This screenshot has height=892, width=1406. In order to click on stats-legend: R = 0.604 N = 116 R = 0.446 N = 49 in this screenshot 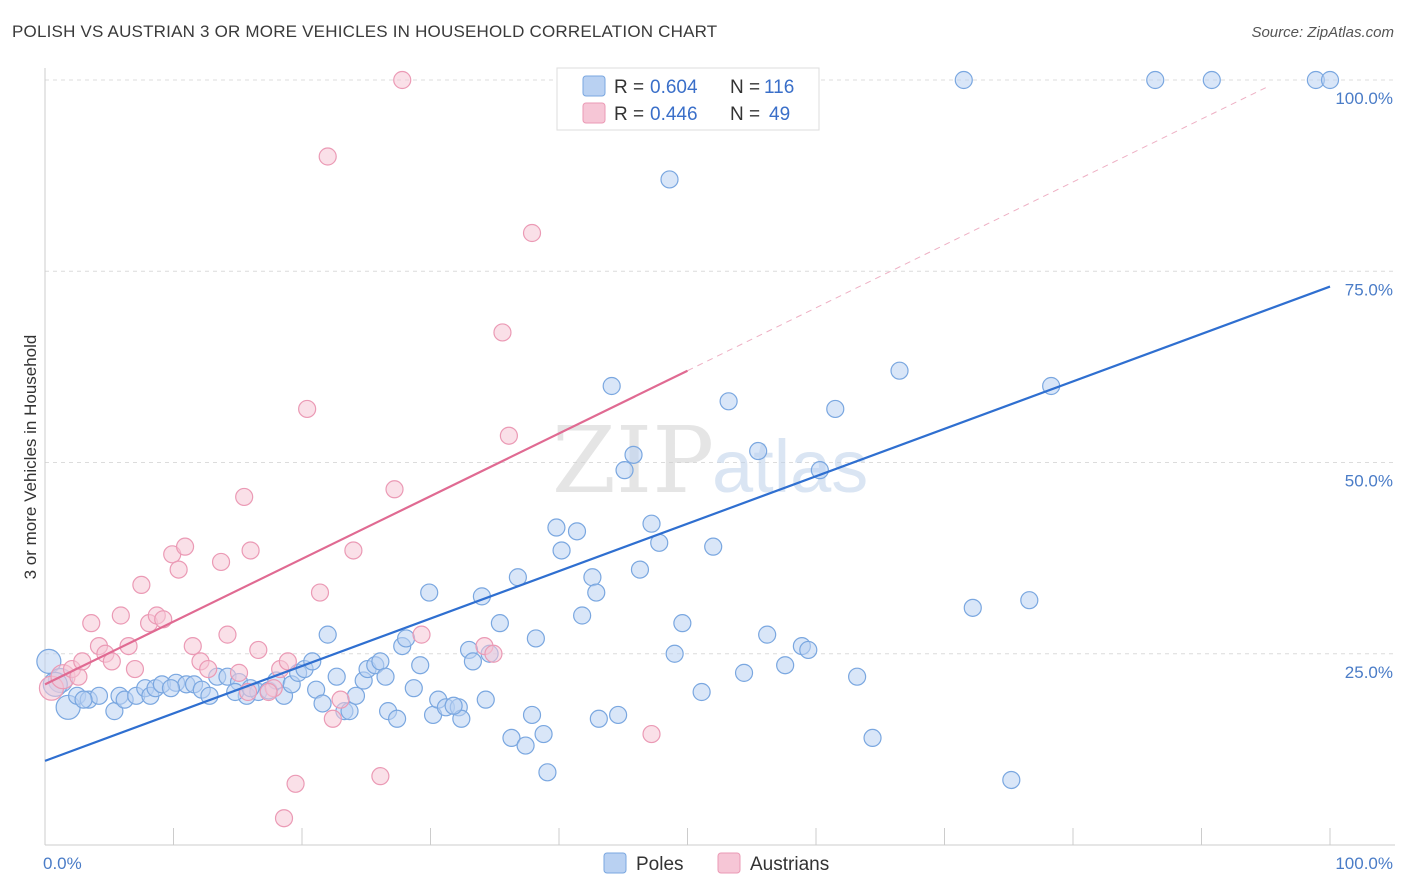, I will do `click(688, 99)`.